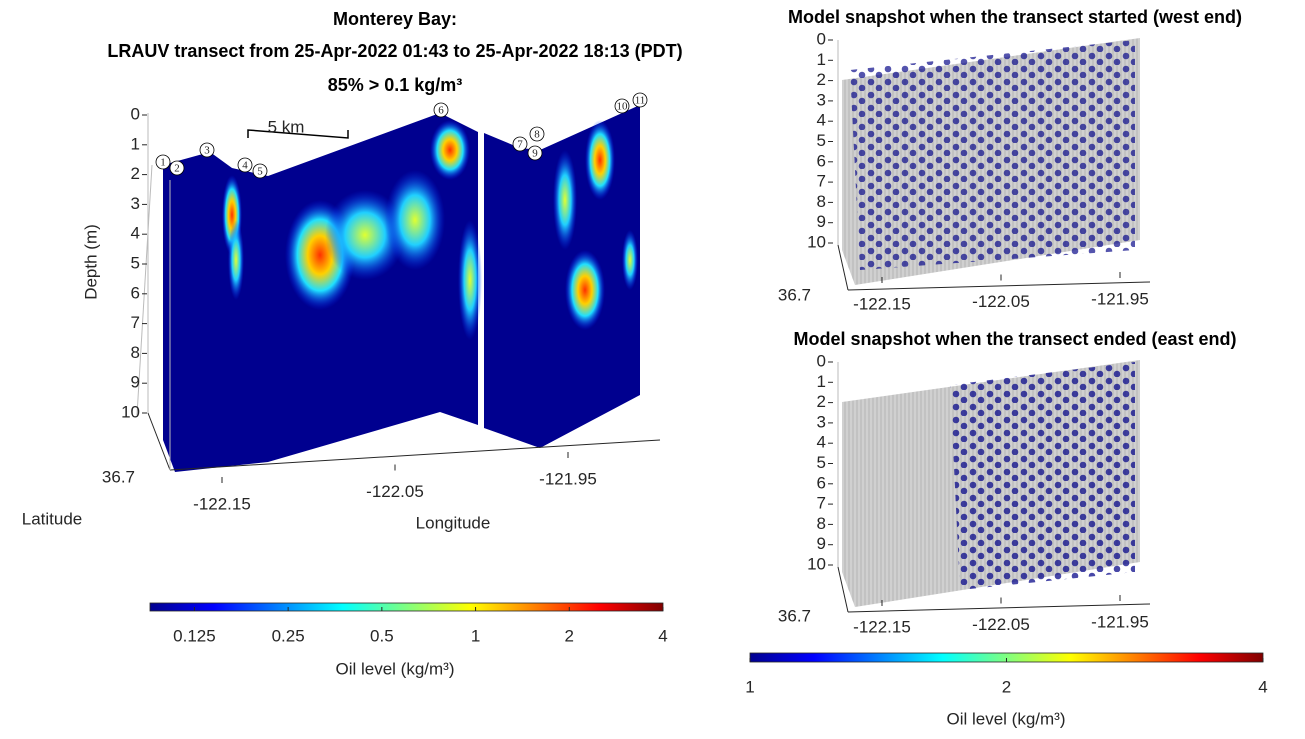  Describe the element at coordinates (453, 522) in the screenshot. I see `x-axis-label: Longitude` at that location.